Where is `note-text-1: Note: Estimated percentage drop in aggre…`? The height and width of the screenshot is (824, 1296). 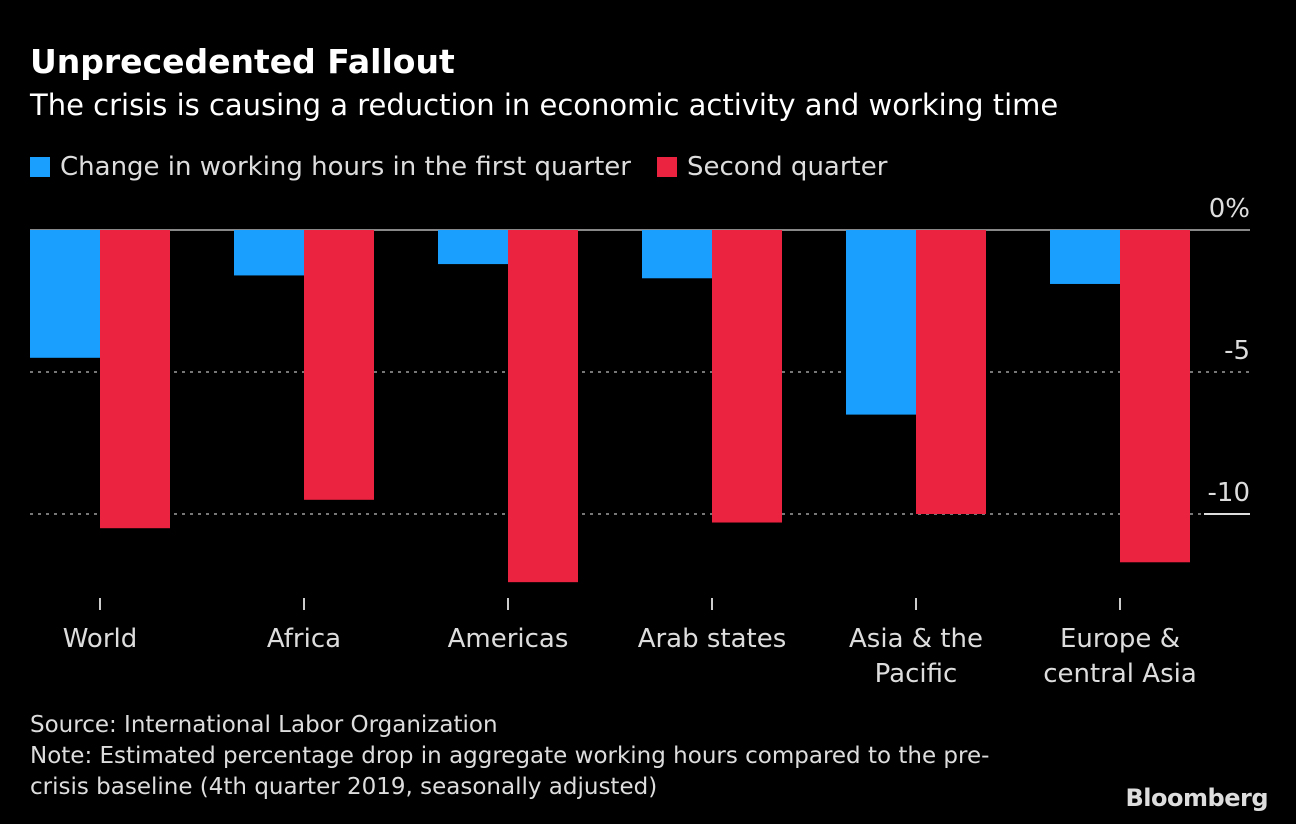
note-text-1: Note: Estimated percentage drop in aggre… is located at coordinates (510, 756).